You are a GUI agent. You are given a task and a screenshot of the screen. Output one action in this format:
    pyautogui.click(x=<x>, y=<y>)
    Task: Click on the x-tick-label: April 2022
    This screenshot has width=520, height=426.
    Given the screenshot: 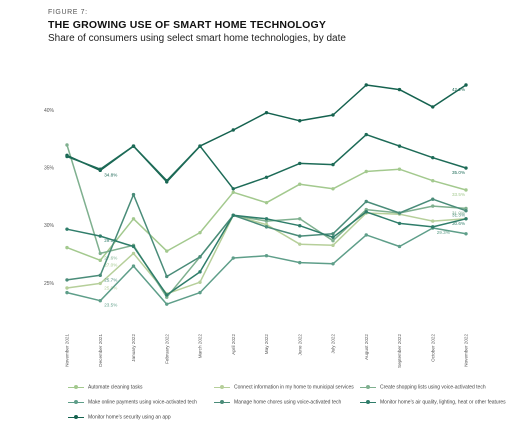 What is the action you would take?
    pyautogui.click(x=233, y=344)
    